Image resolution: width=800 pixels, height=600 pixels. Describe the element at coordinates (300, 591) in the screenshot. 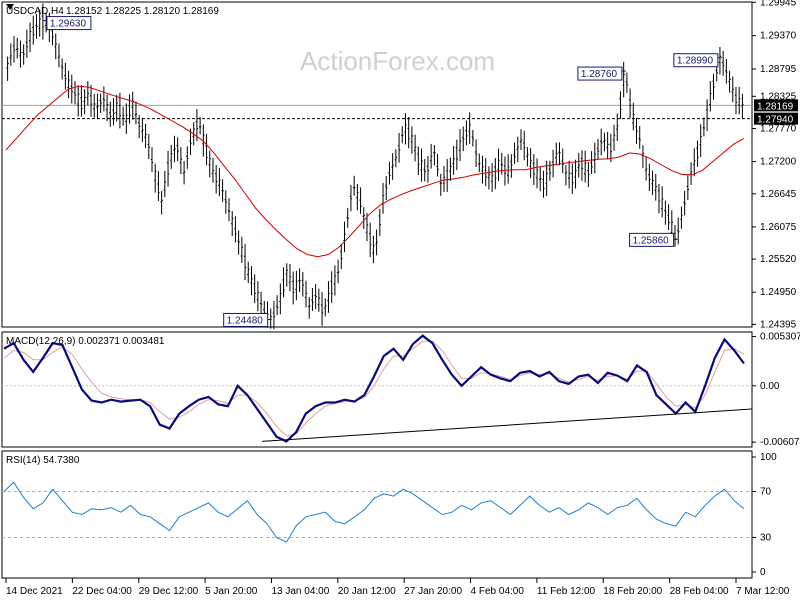

I see `time-tick-label: 13 Jan 04:00` at that location.